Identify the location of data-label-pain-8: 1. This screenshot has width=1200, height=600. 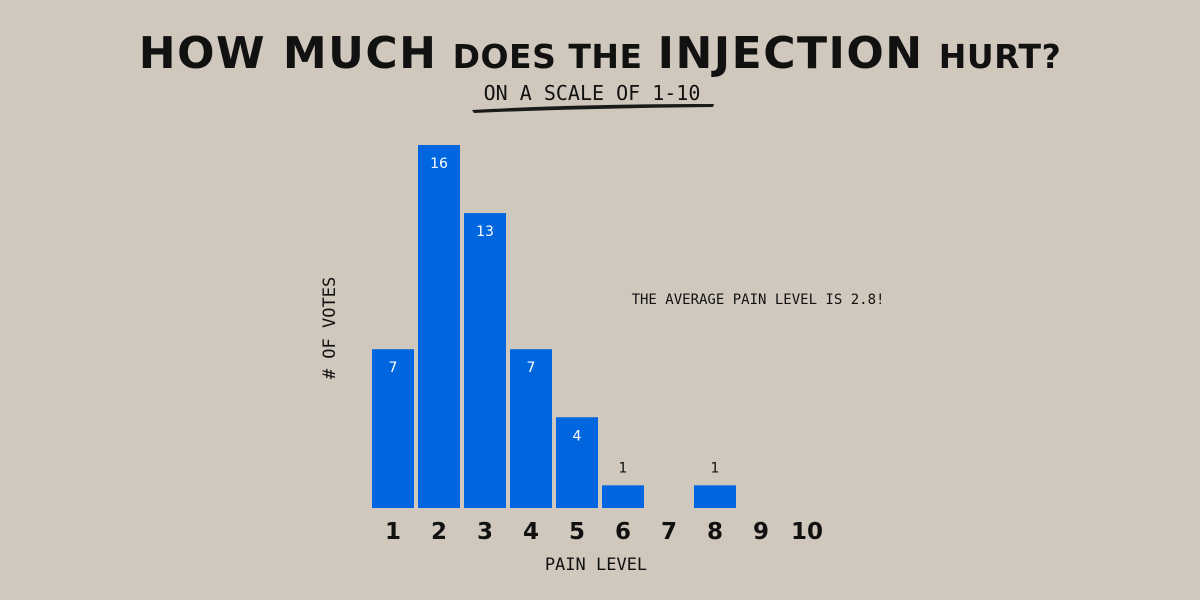
(715, 468).